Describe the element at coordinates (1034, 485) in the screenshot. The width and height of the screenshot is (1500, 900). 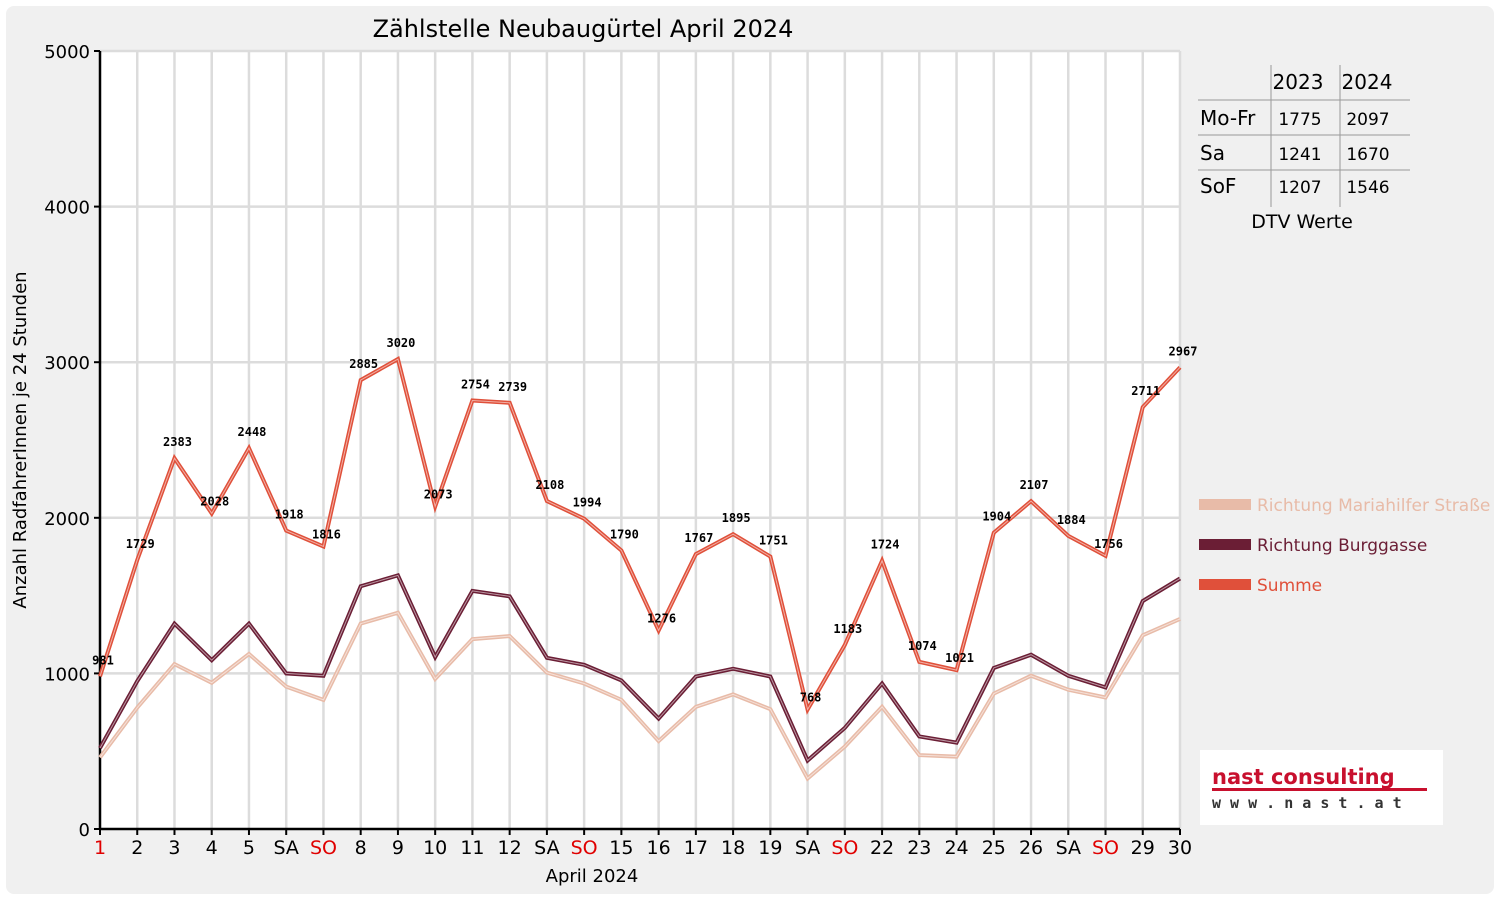
I see `data-label: 2107` at that location.